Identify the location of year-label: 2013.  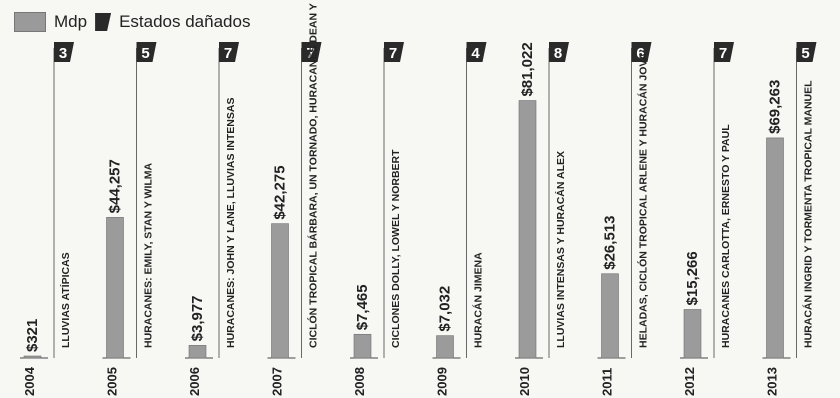
(772, 381).